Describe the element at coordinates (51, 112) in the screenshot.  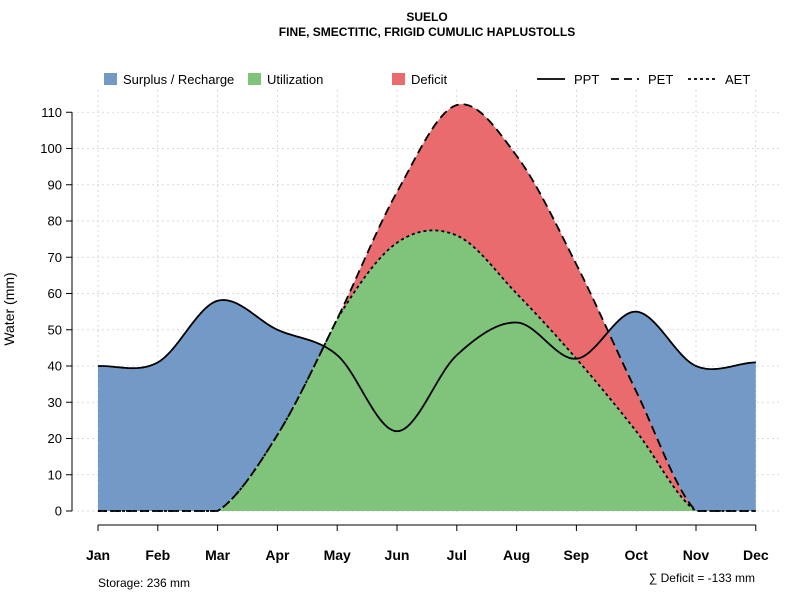
I see `y-tick-label: 110` at that location.